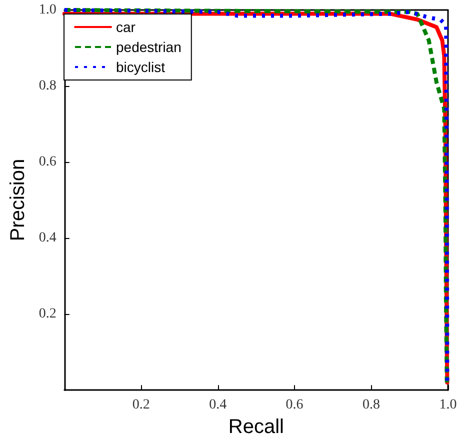  I want to click on x-axis-title: Recall, so click(256, 427).